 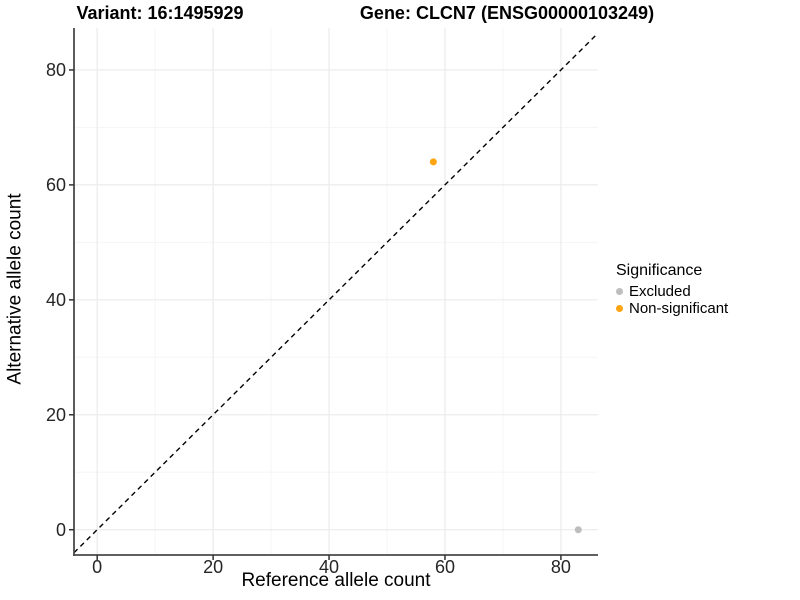 What do you see at coordinates (213, 567) in the screenshot?
I see `x-tick-label: 20` at bounding box center [213, 567].